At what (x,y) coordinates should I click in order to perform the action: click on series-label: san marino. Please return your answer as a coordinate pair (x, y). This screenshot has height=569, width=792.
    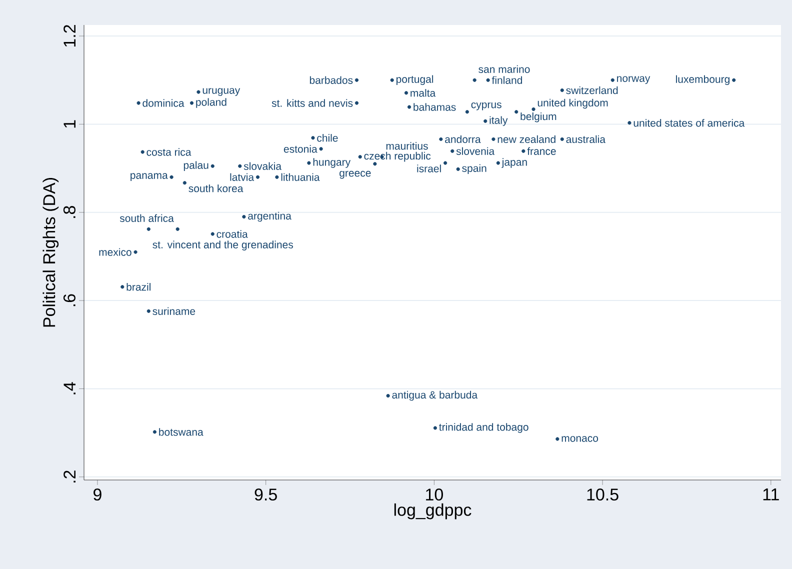
    Looking at the image, I should click on (504, 69).